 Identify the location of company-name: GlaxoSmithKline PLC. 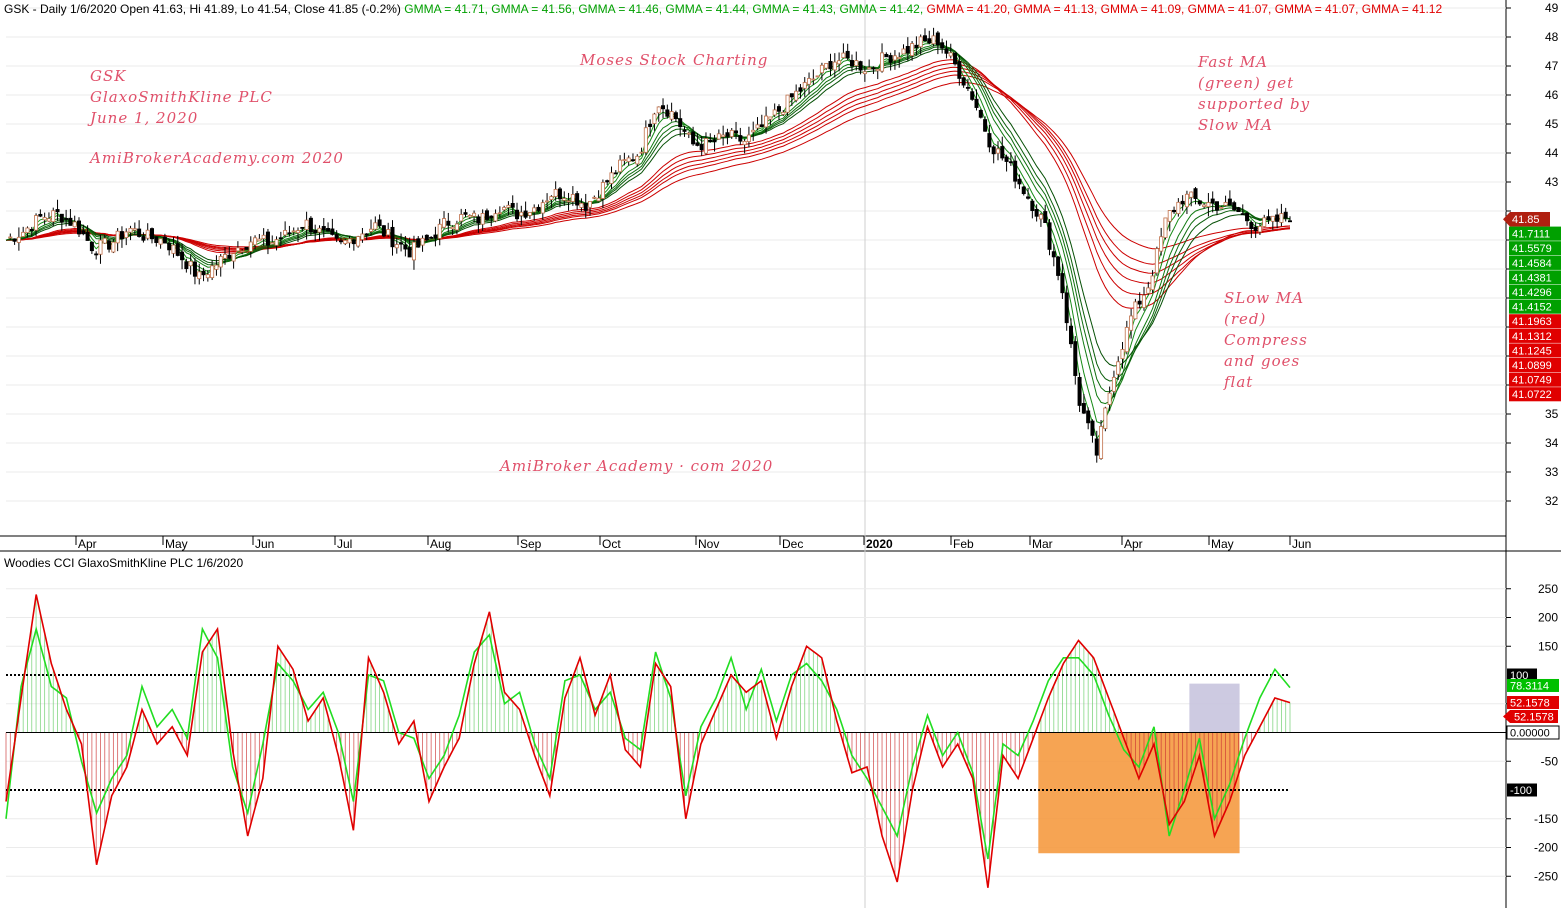
(181, 97).